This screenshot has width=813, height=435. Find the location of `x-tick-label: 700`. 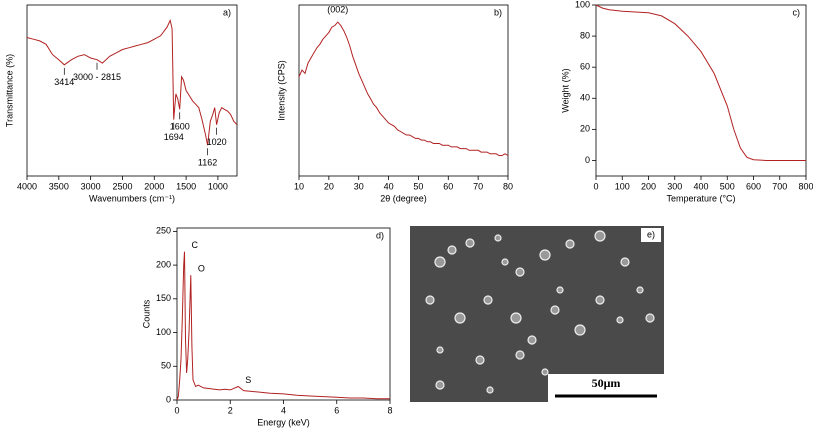

x-tick-label: 700 is located at coordinates (779, 186).